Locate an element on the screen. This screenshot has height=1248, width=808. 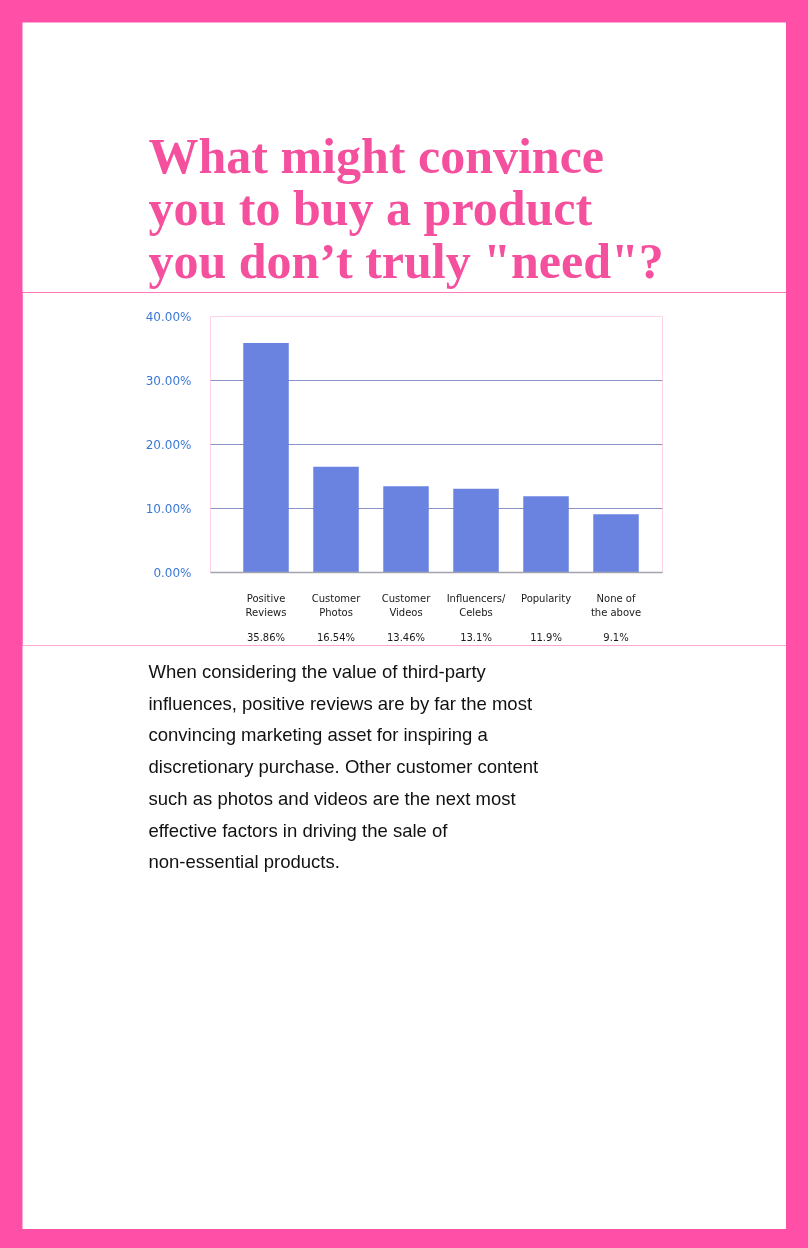
data-label: 13.46% is located at coordinates (406, 637).